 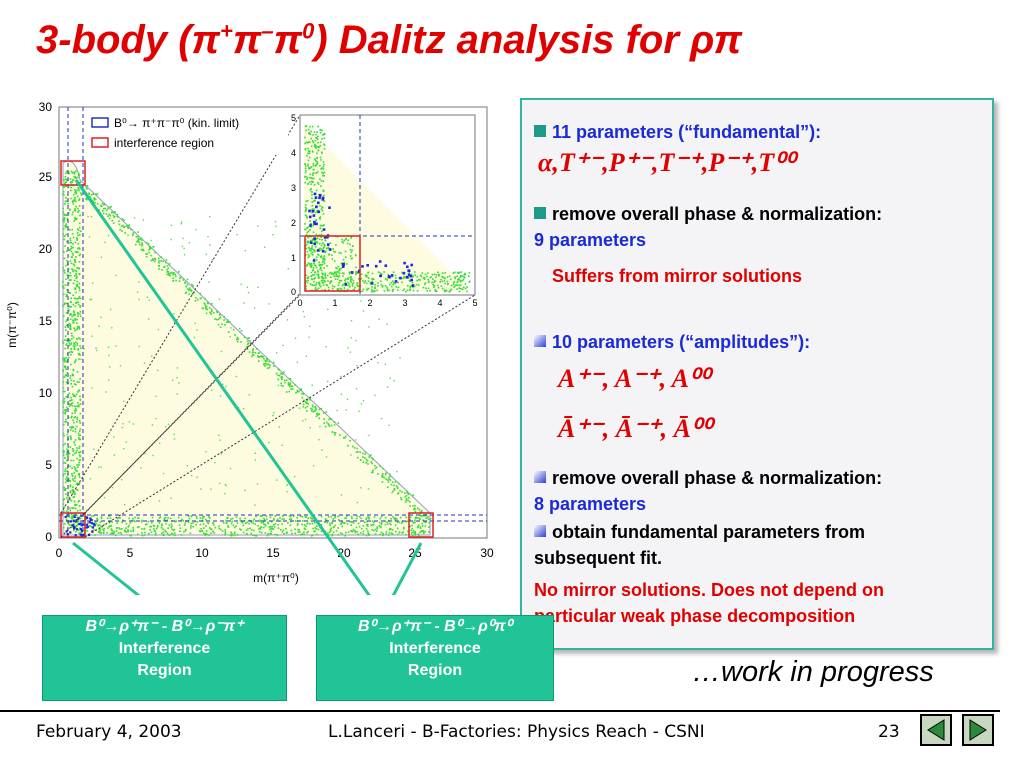 What do you see at coordinates (100, 122) in the screenshot?
I see `legend-swatch-blue` at bounding box center [100, 122].